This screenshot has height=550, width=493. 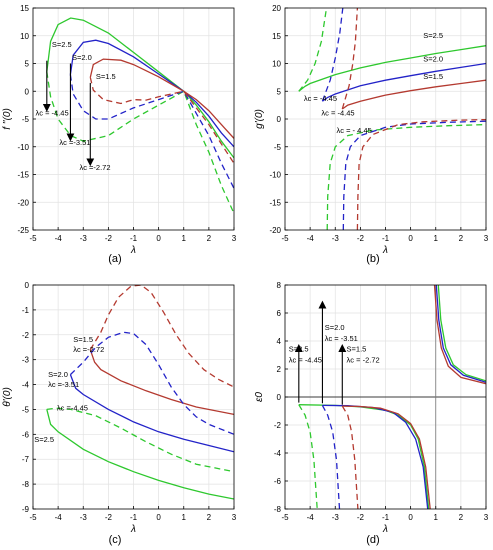 What do you see at coordinates (7, 119) in the screenshot?
I see `y-axis-label: f ''(0)` at bounding box center [7, 119].